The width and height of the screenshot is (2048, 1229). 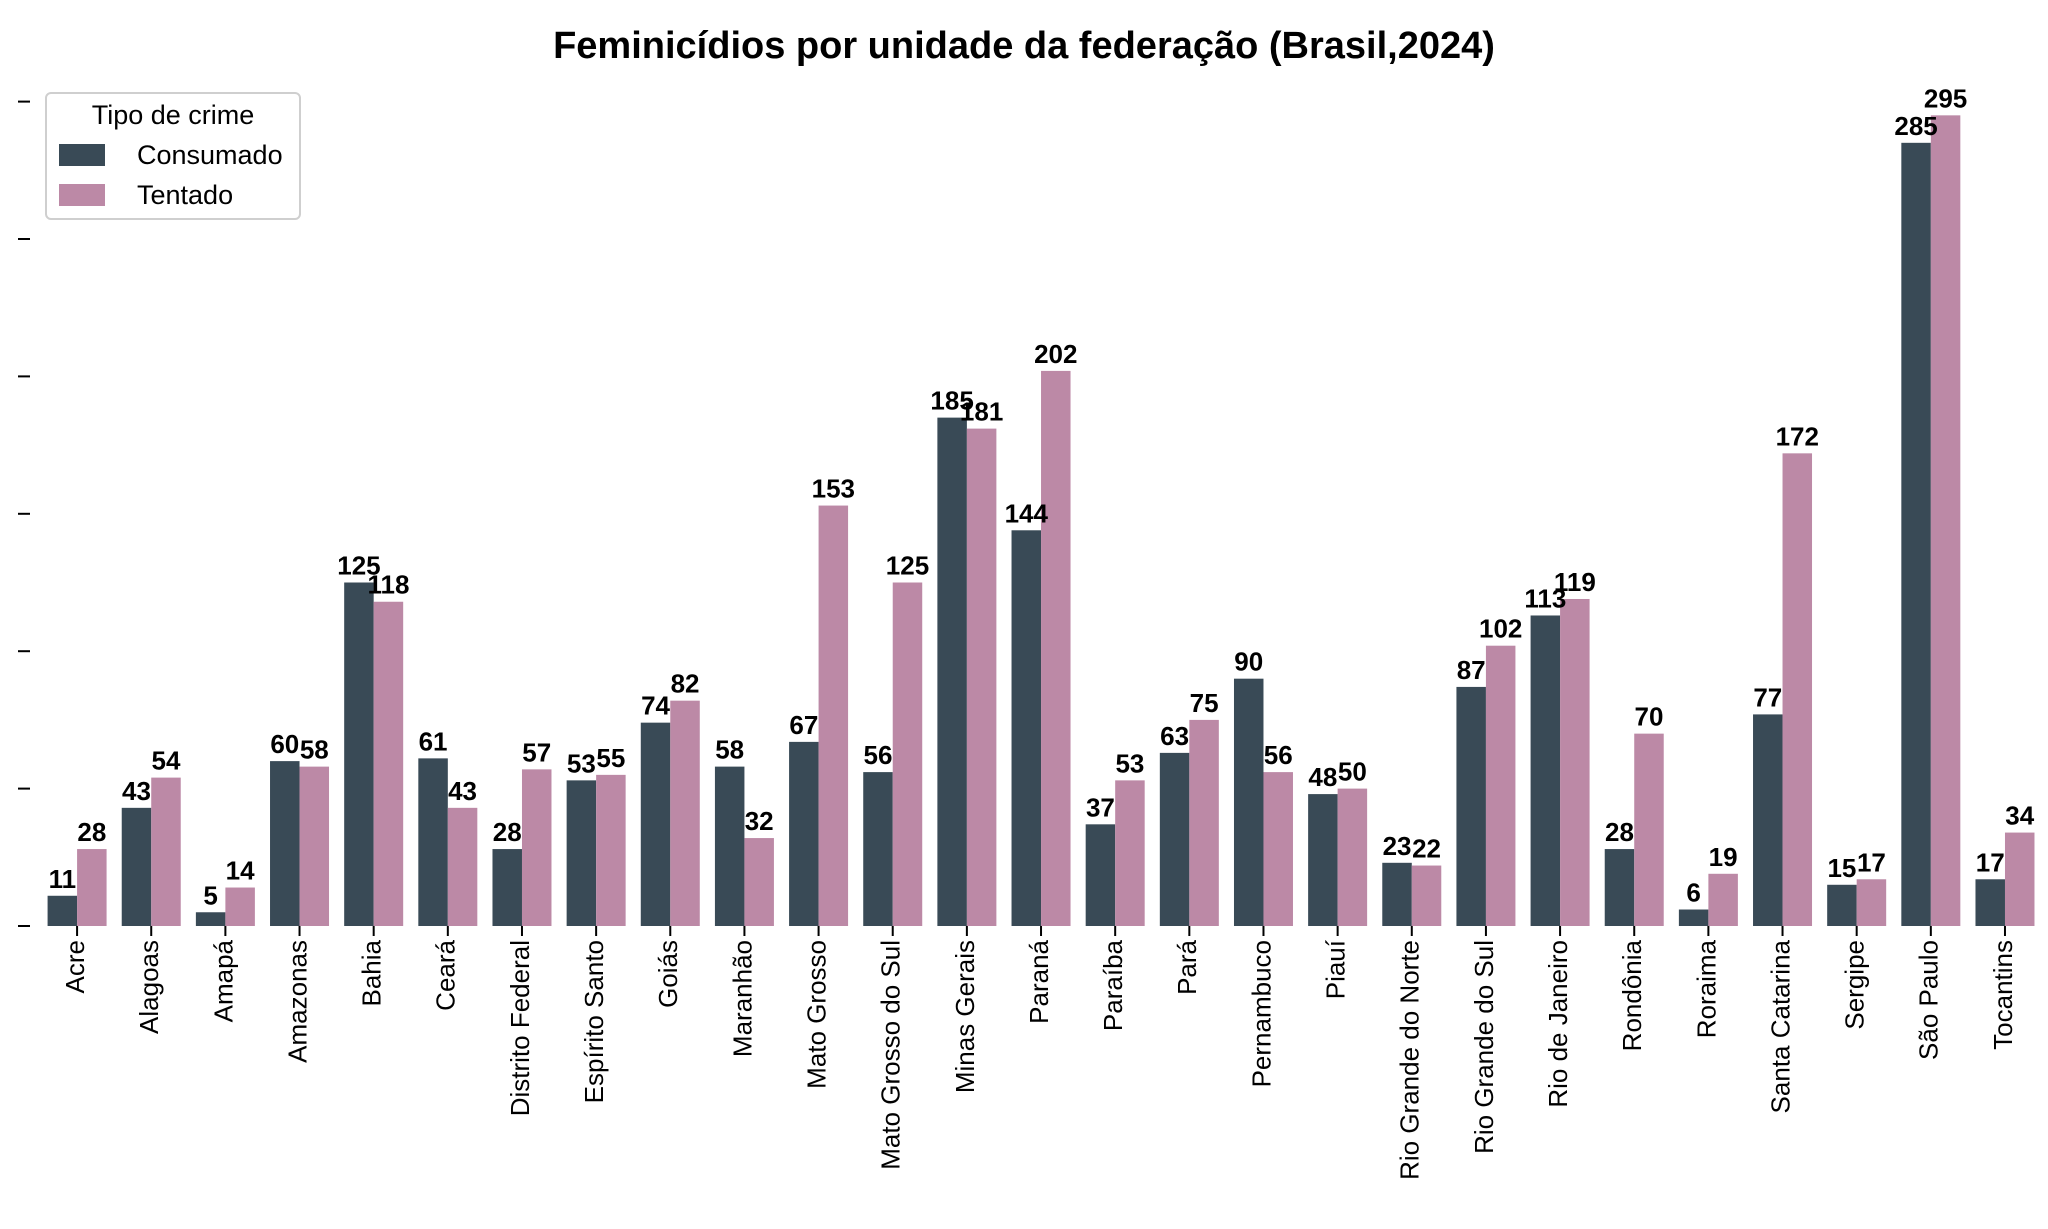 I want to click on data-label-tentado-14: 53, so click(x=1129, y=763).